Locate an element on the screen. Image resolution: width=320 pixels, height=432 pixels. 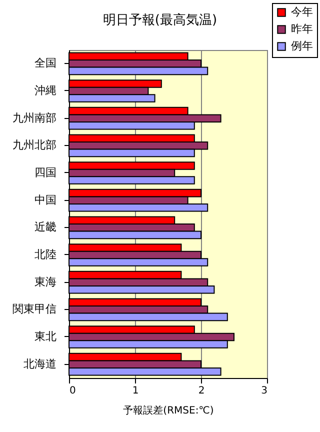
y-tick-label: 関東甲信 is located at coordinates (34, 309).